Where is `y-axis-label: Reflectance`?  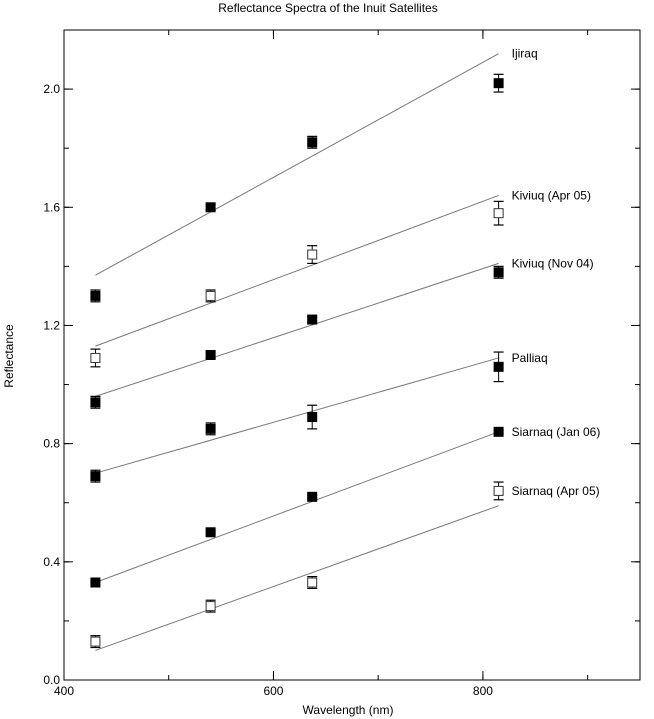 y-axis-label: Reflectance is located at coordinates (9, 356).